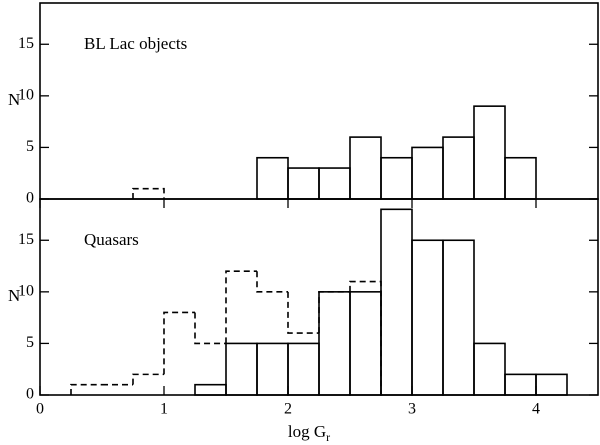 The height and width of the screenshot is (445, 600). What do you see at coordinates (328, 437) in the screenshot?
I see `x-axis-label-sub: r` at bounding box center [328, 437].